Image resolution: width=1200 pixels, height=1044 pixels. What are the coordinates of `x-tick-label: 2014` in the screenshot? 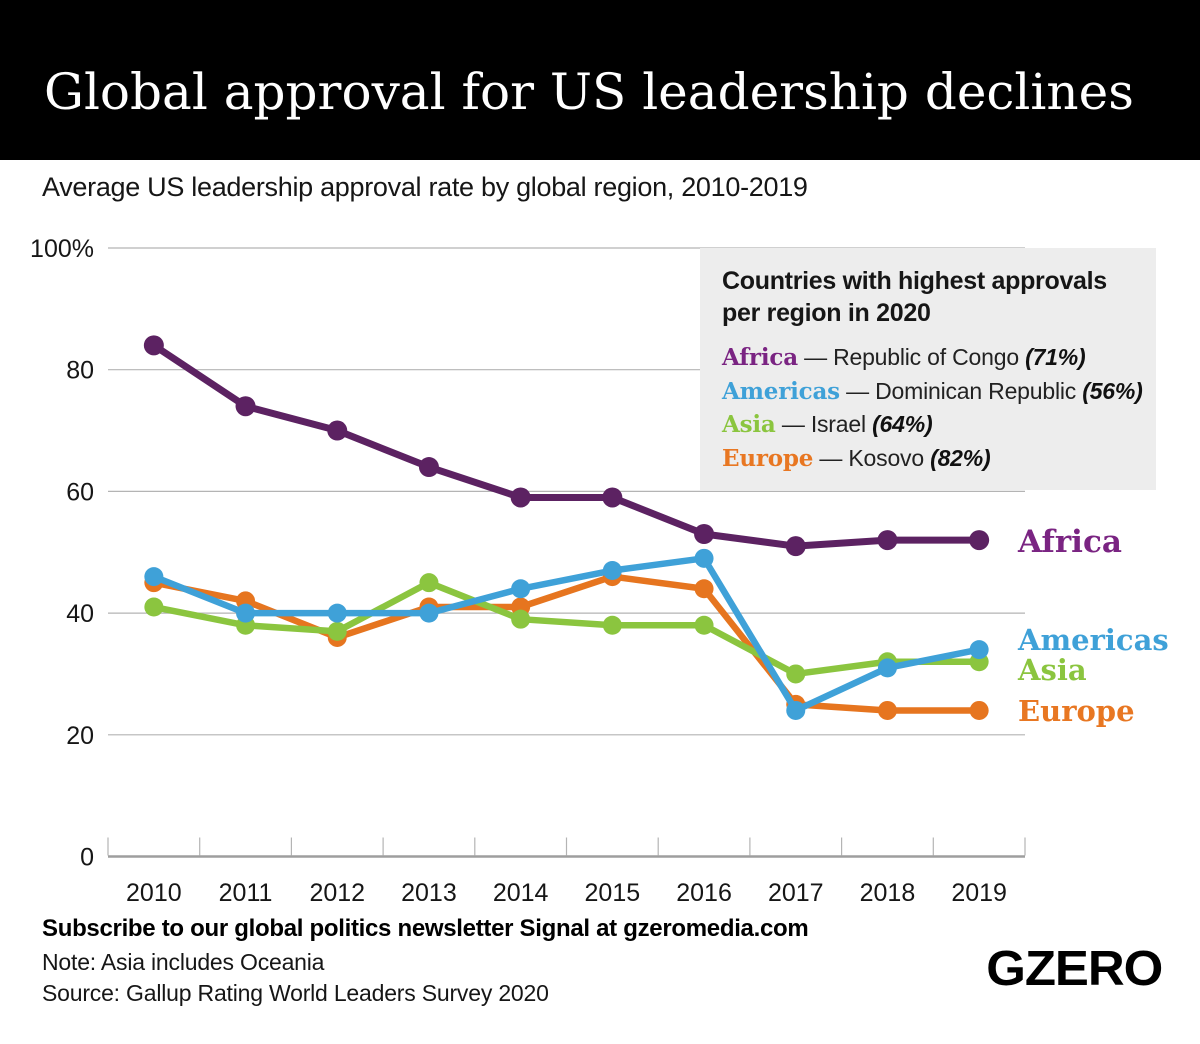 It's located at (521, 893).